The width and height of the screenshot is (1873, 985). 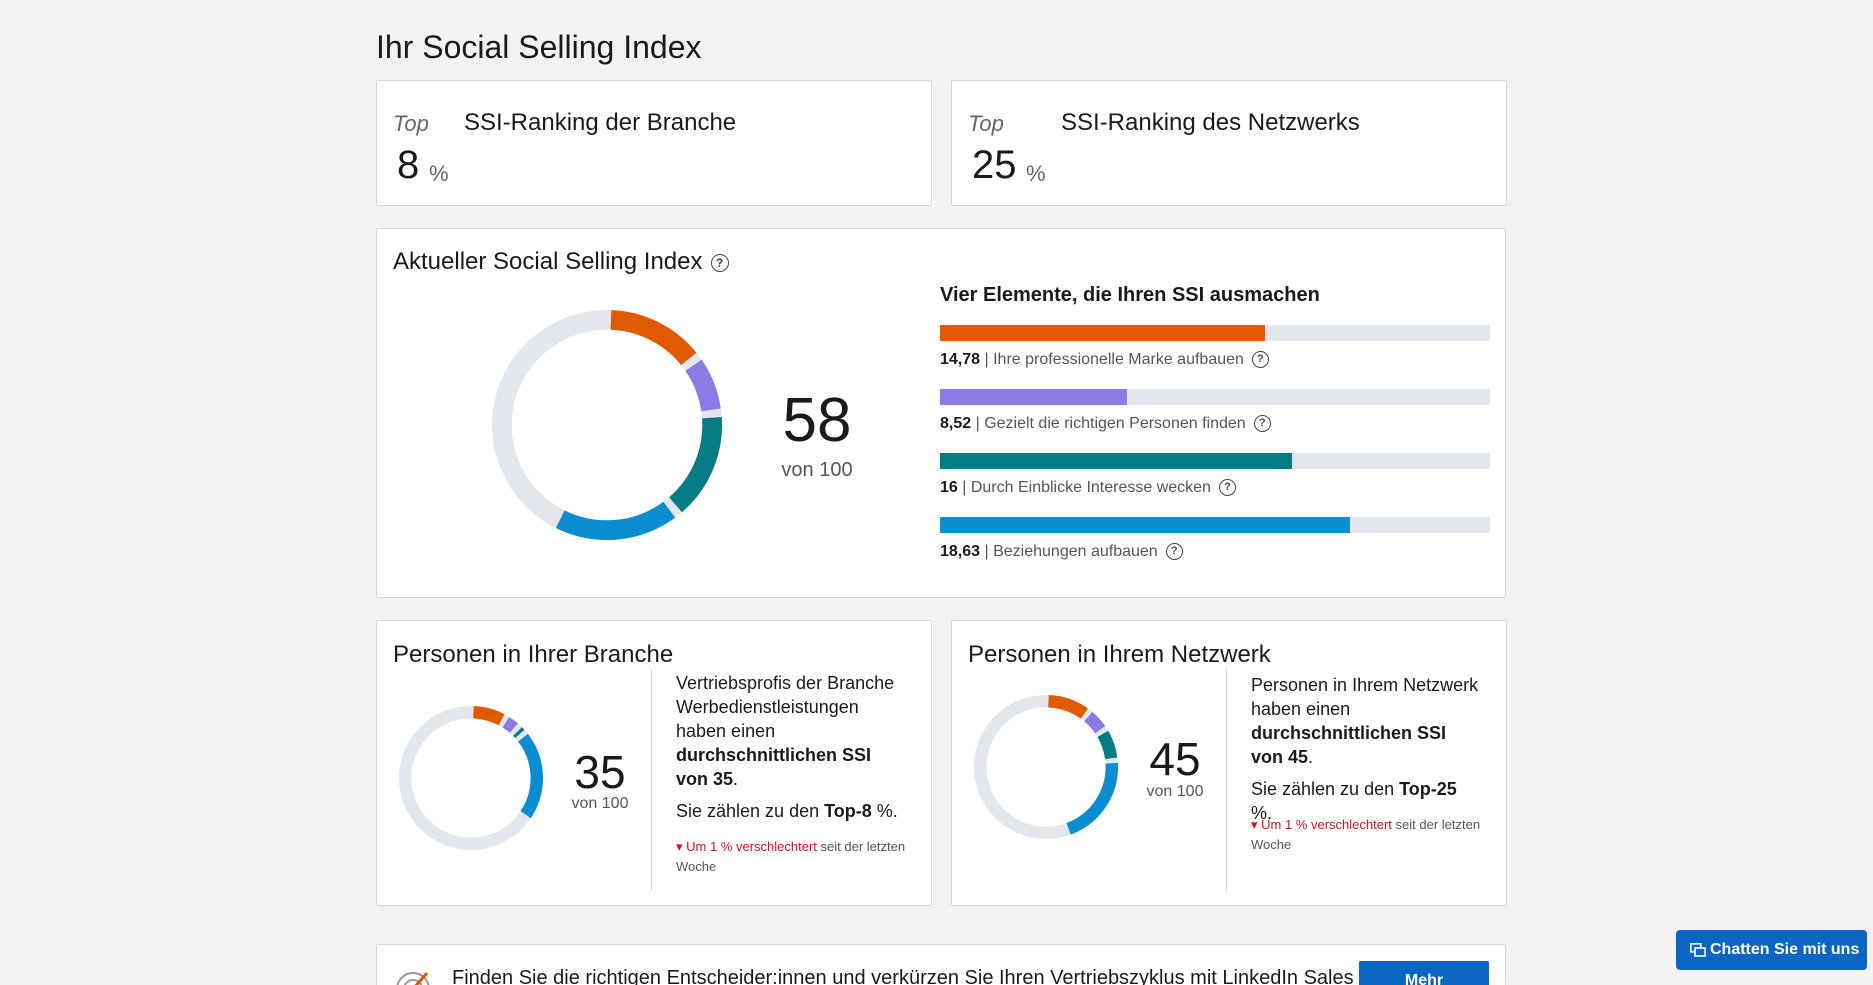 What do you see at coordinates (1262, 813) in the screenshot?
I see `network-rank-post: %.` at bounding box center [1262, 813].